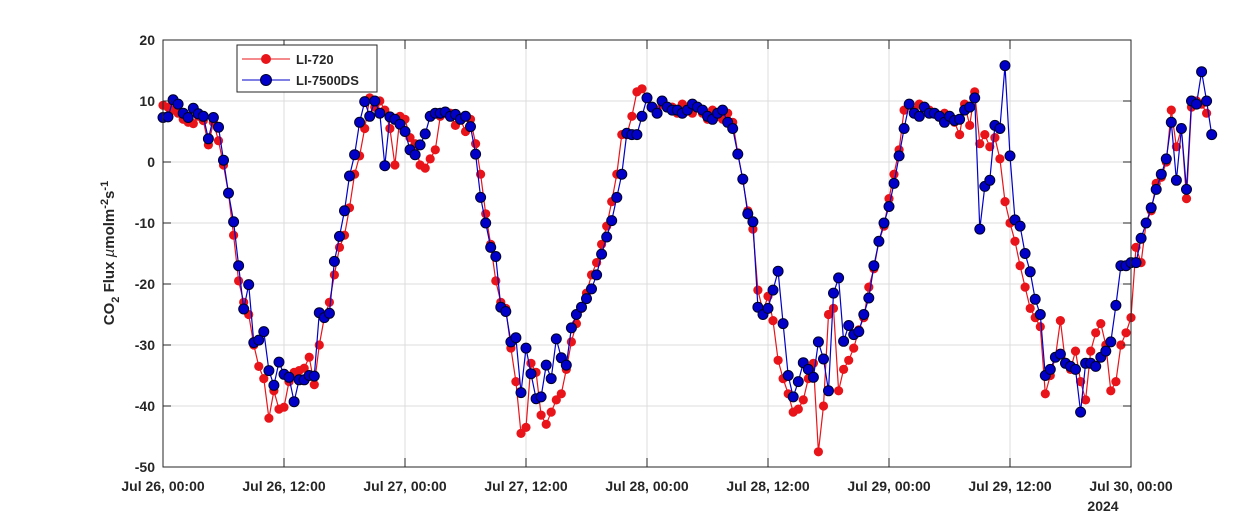  What do you see at coordinates (109, 313) in the screenshot?
I see `ylabel-co: CO` at bounding box center [109, 313].